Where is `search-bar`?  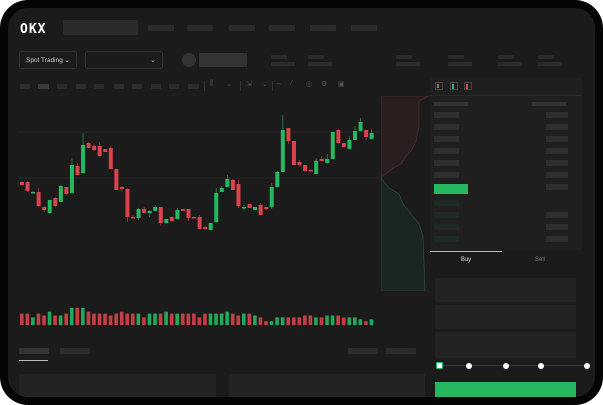 search-bar is located at coordinates (100, 27).